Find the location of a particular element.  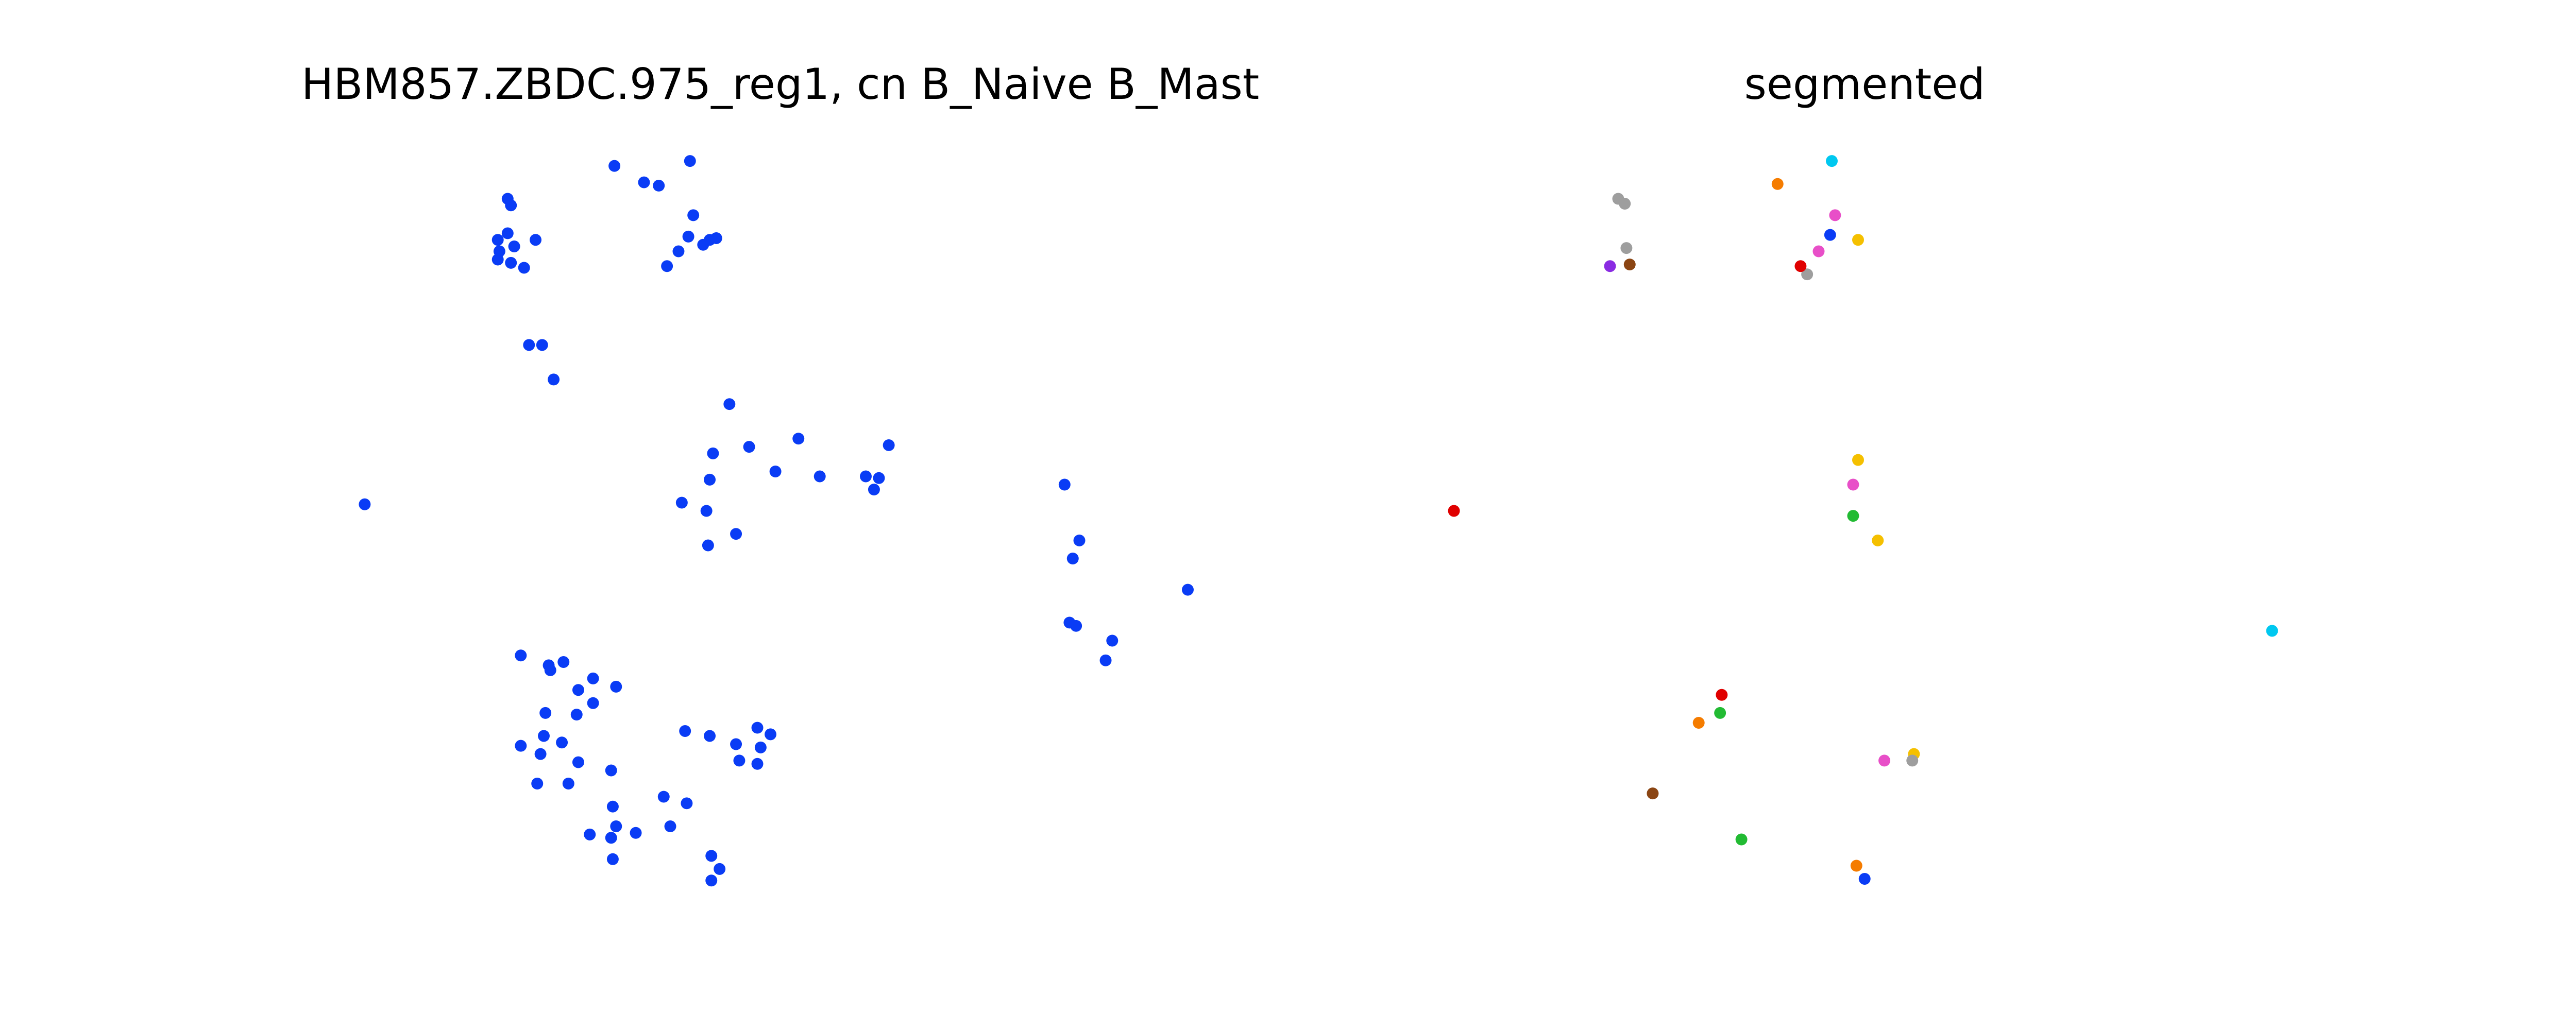

chart-title: HBM857.ZBDC.975_reg1, cn B_Naive B_Mast is located at coordinates (780, 84).